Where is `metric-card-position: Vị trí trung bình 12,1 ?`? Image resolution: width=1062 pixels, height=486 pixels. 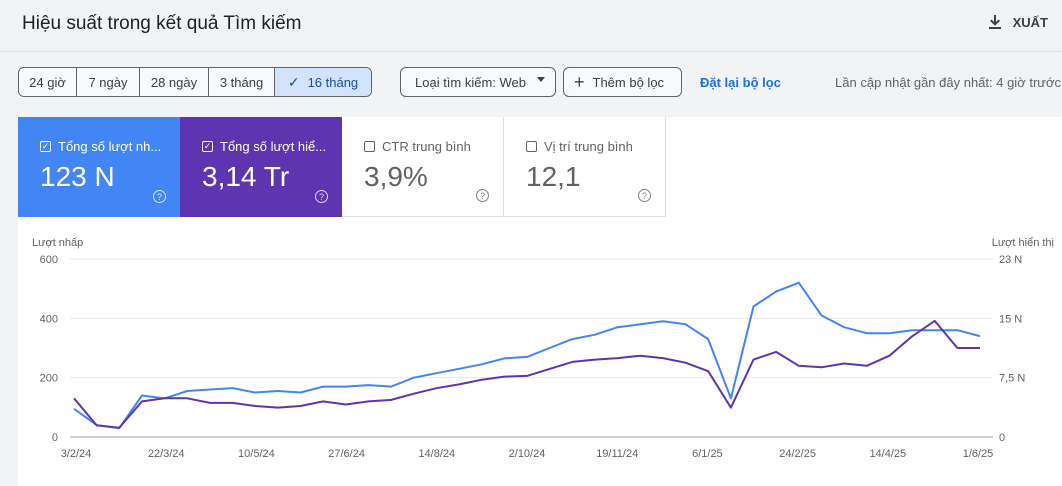 metric-card-position: Vị trí trung bình 12,1 ? is located at coordinates (585, 167).